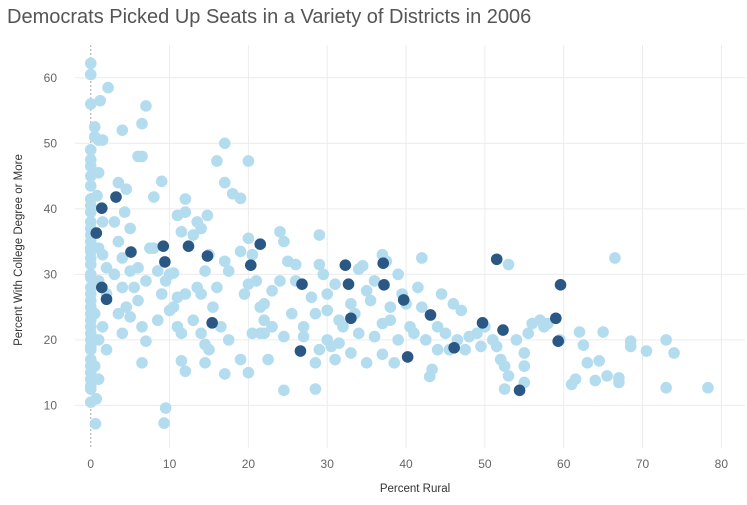  Describe the element at coordinates (51, 405) in the screenshot. I see `y-tick-label: 10` at that location.